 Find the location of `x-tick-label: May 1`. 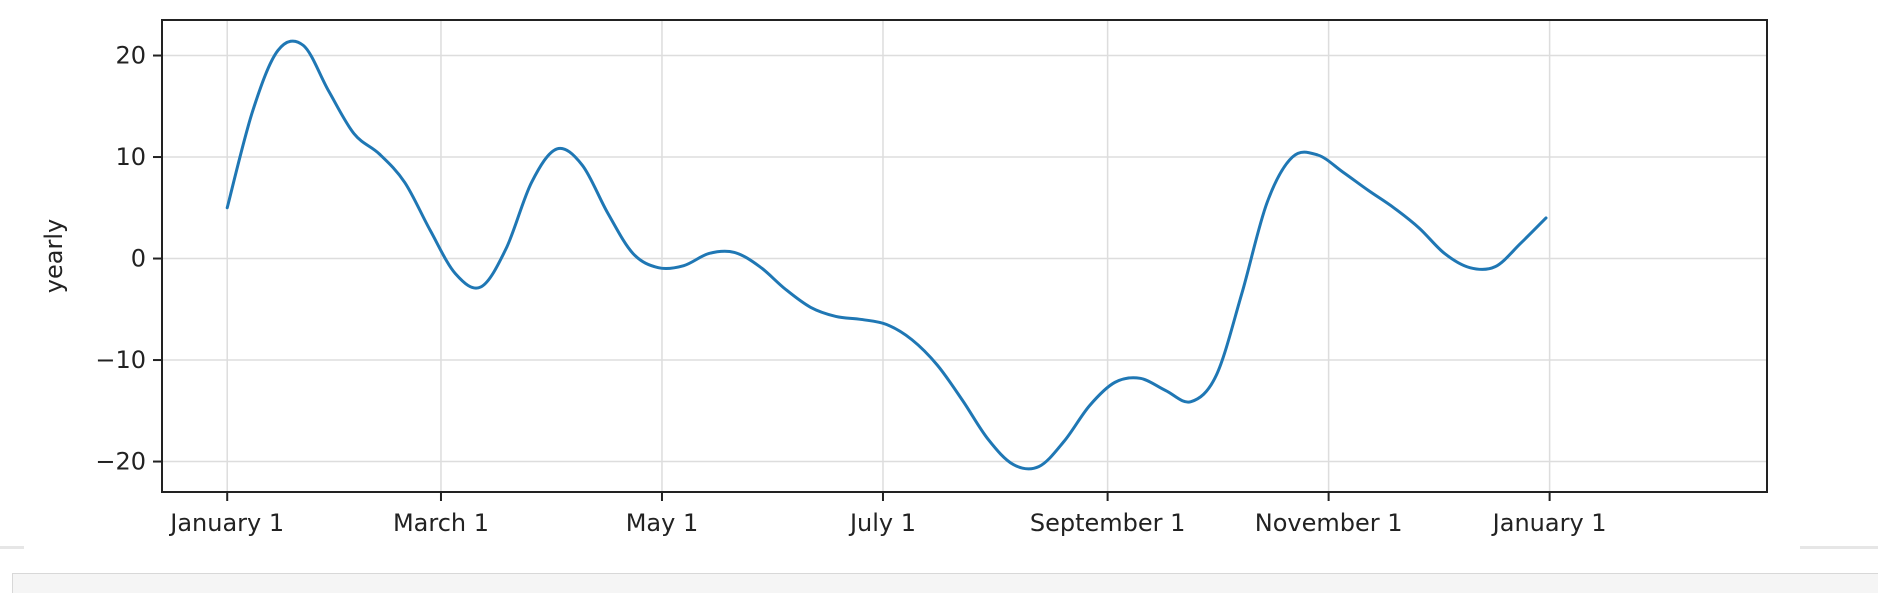

x-tick-label: May 1 is located at coordinates (662, 523).